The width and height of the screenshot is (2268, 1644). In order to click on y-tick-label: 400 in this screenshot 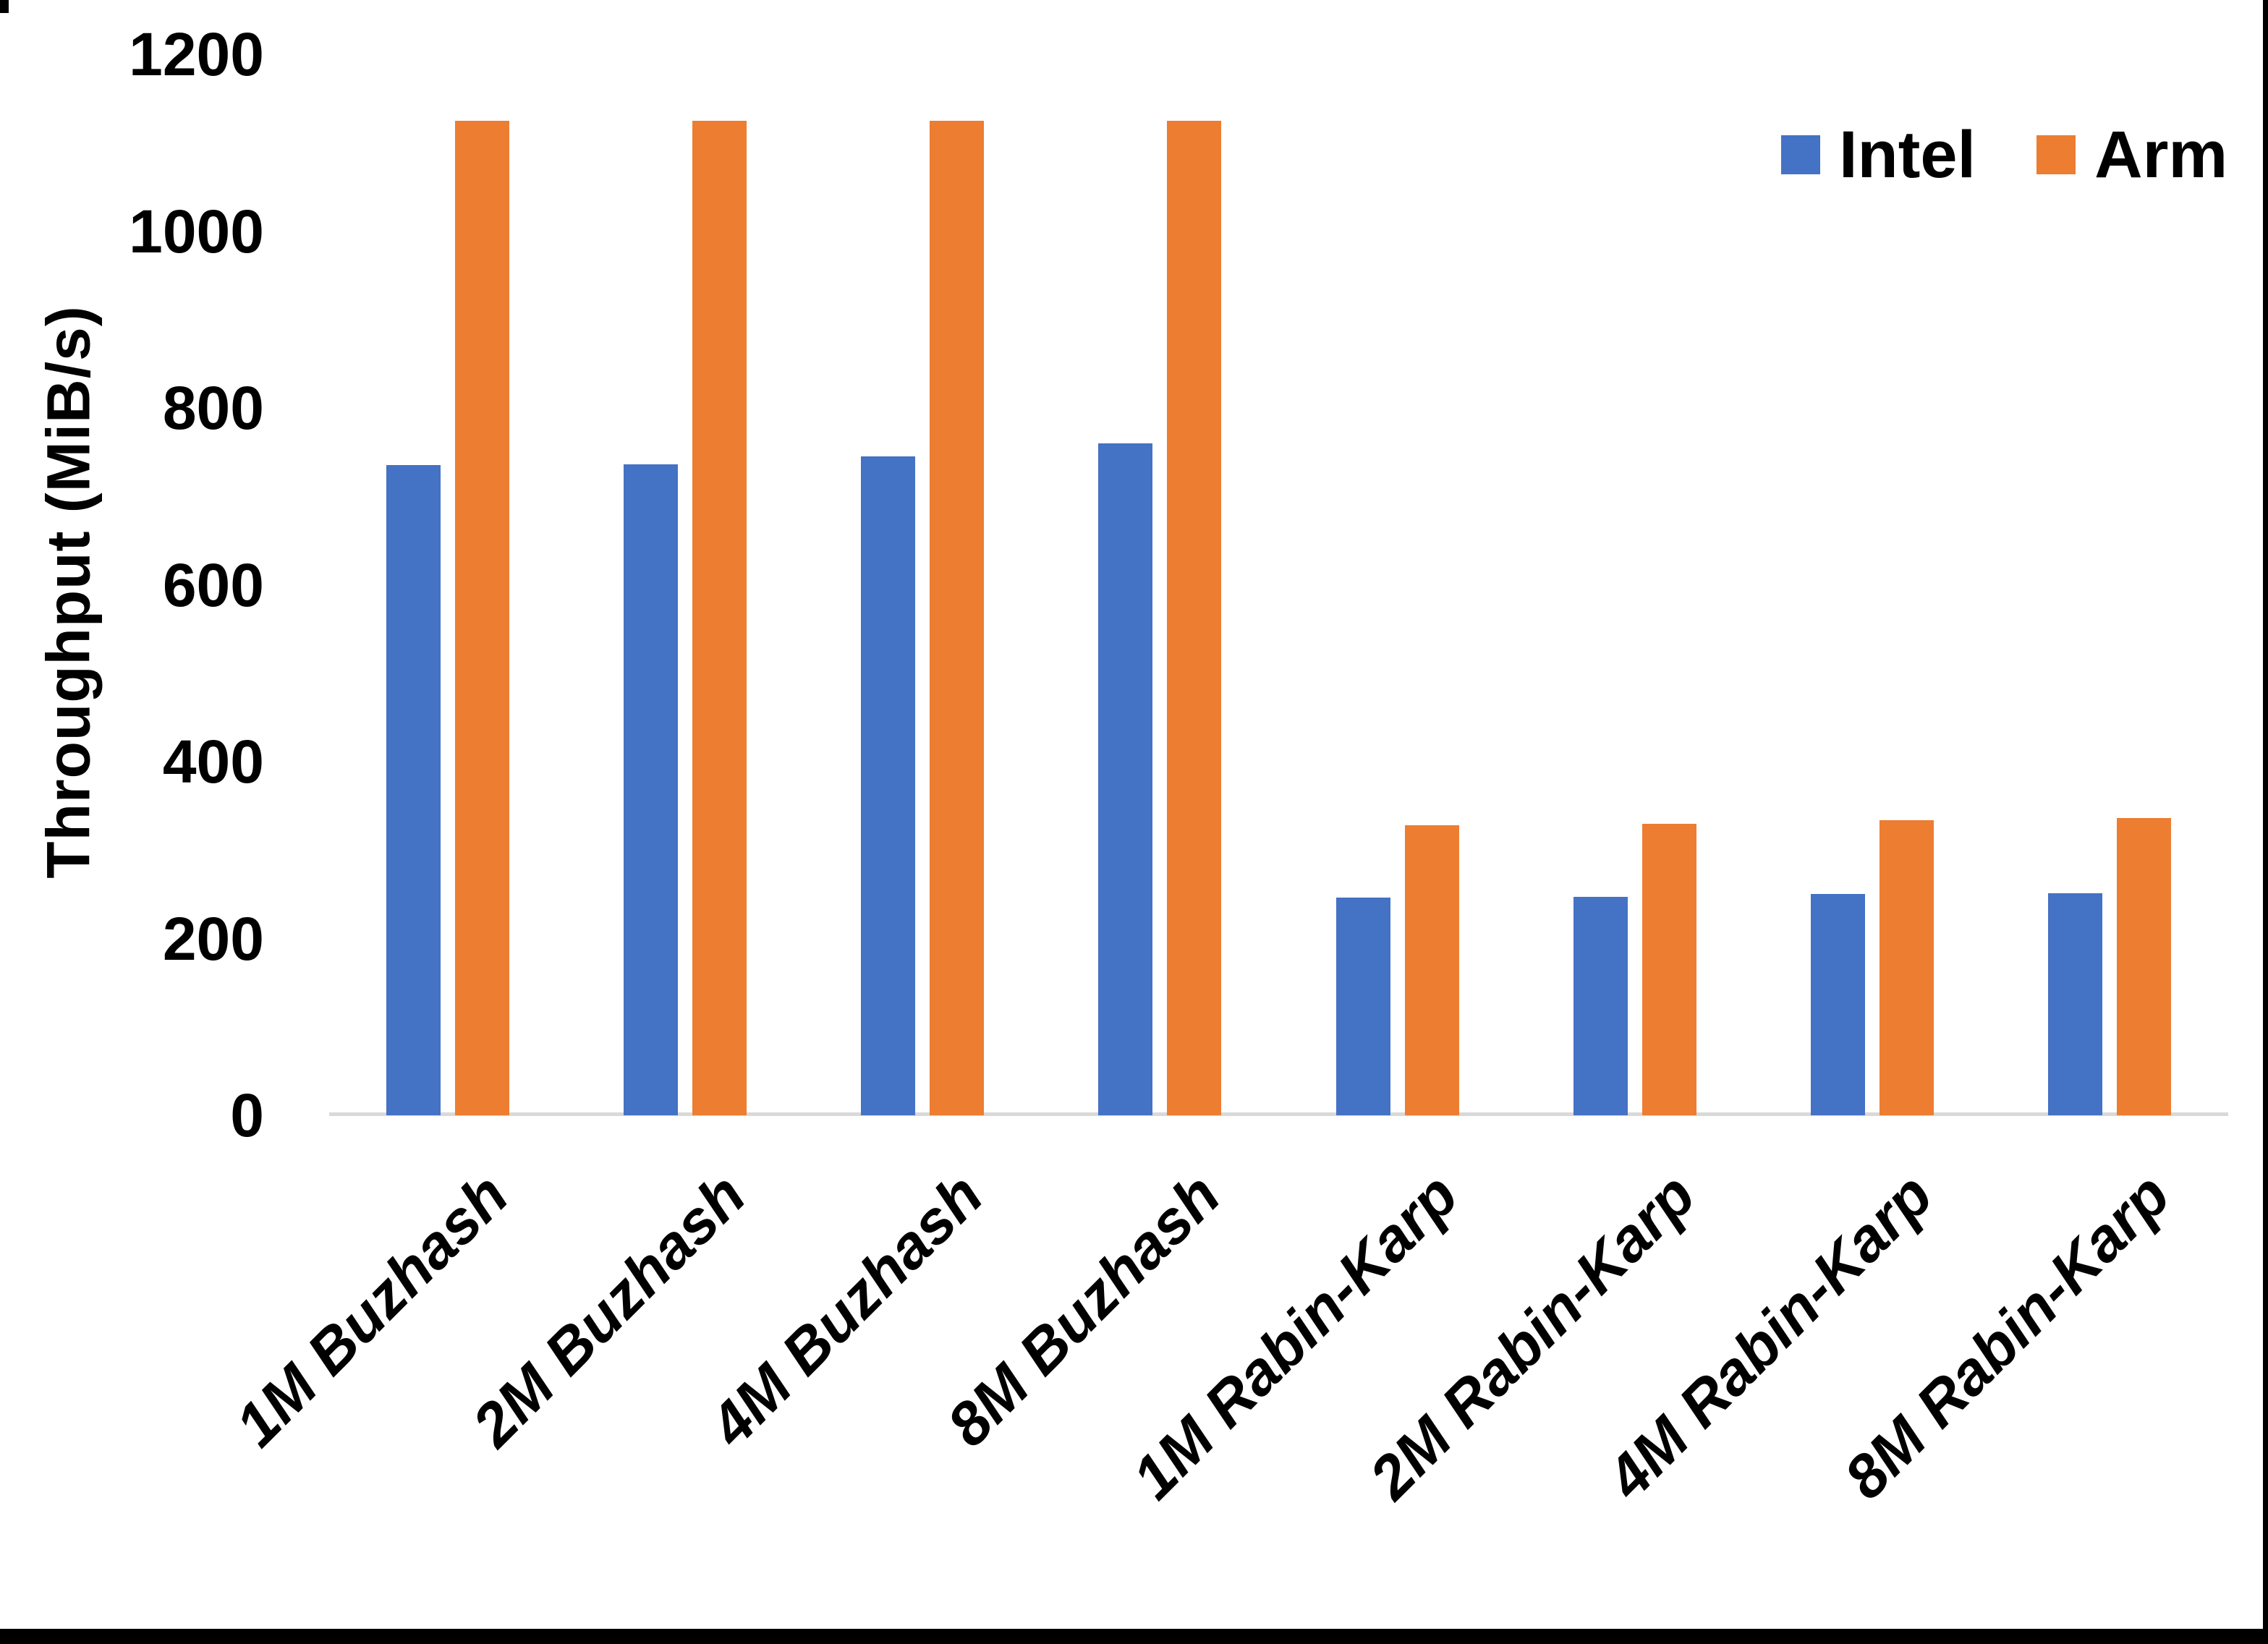, I will do `click(213, 762)`.